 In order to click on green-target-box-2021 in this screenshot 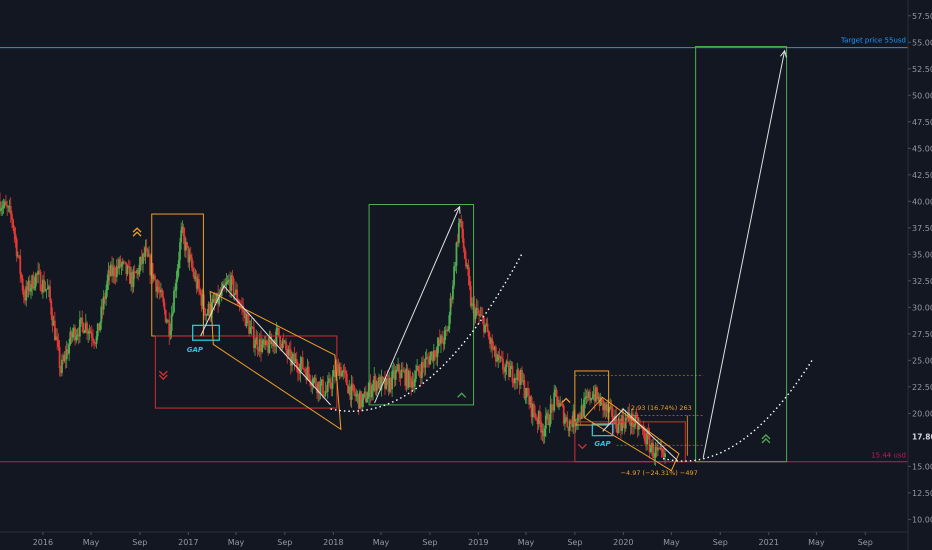, I will do `click(741, 254)`.